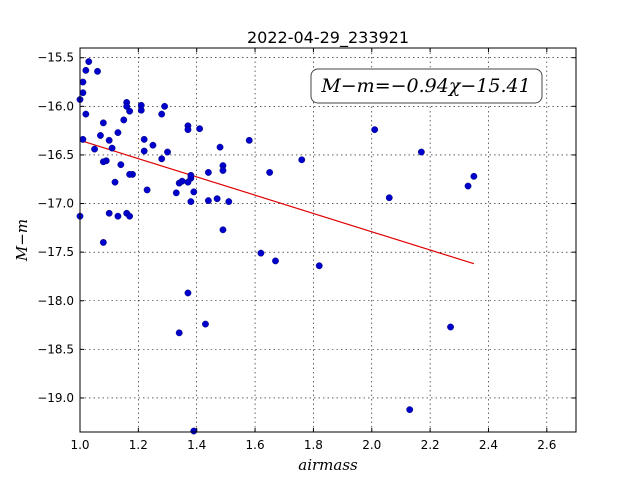 This screenshot has width=640, height=480. I want to click on y-tick-label: −16.0, so click(55, 106).